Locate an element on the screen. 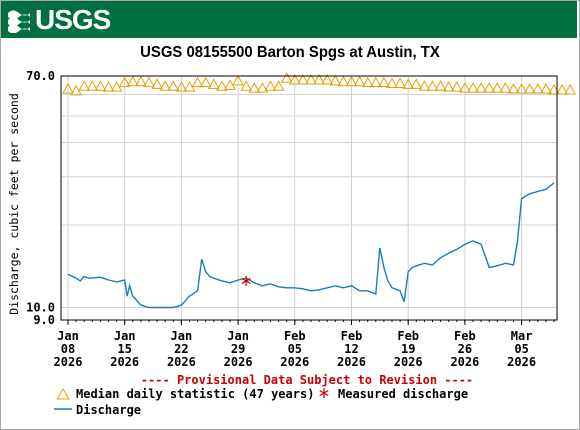 The image size is (580, 430). chart-title: USGS 08155500 Barton Spgs at Austin, TX is located at coordinates (290, 52).